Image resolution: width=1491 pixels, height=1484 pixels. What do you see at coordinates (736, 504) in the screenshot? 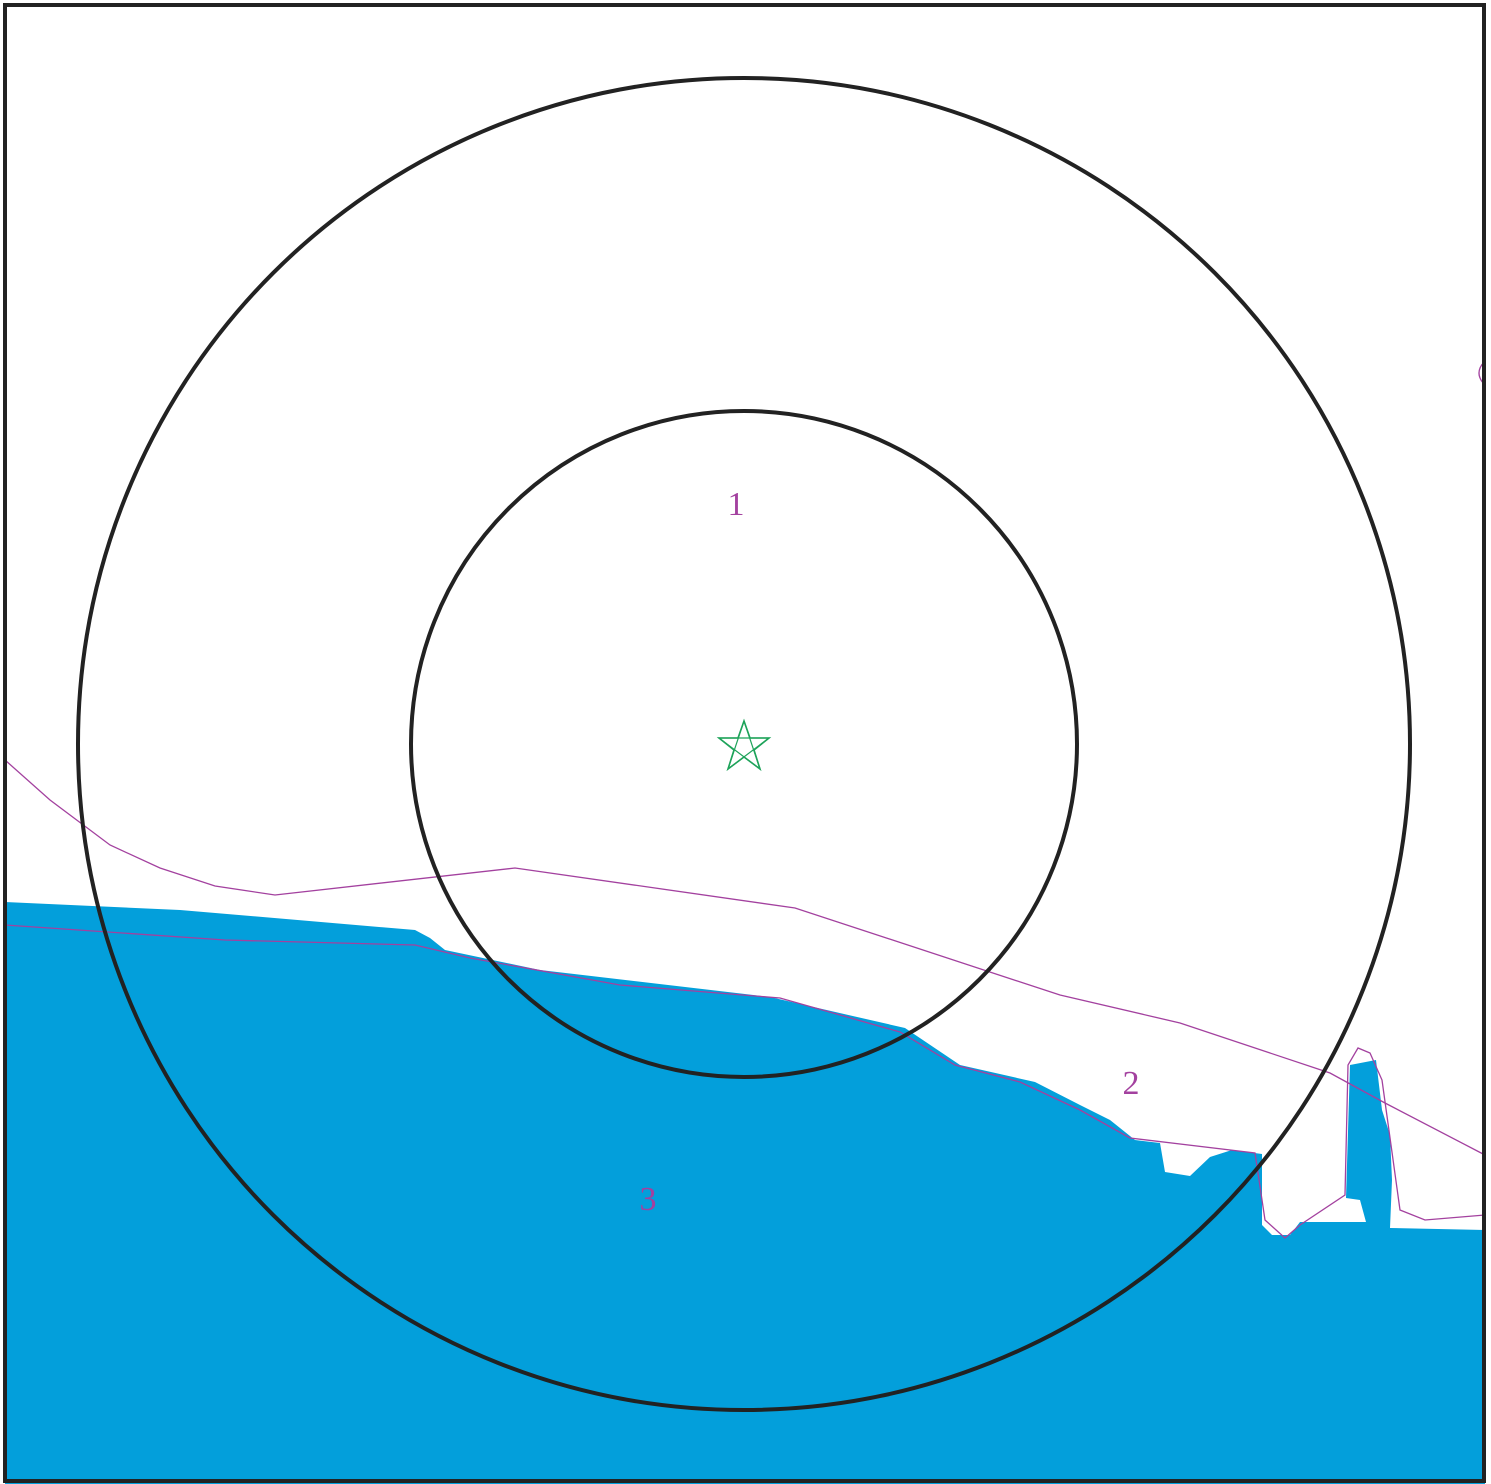
I see `zone-label-1: 1` at bounding box center [736, 504].